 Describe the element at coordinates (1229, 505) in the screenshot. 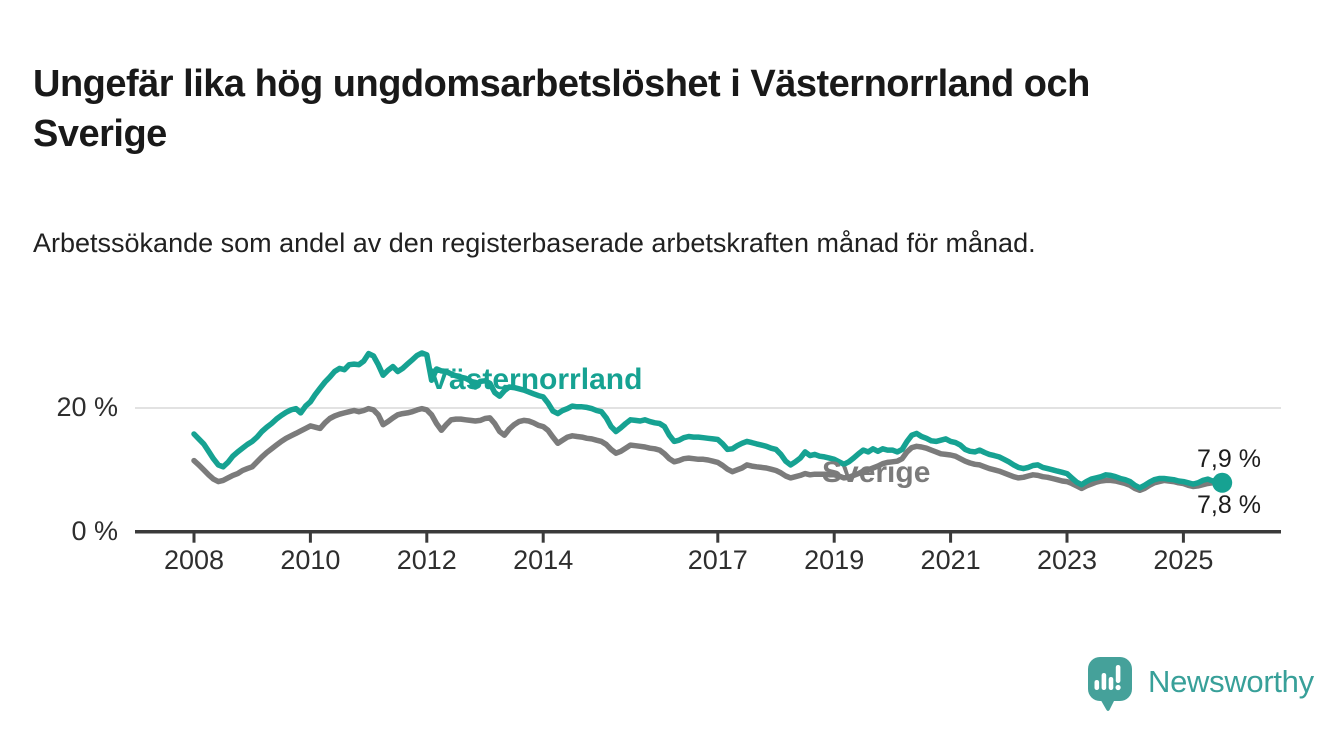

I see `end-value-label-sverige: 7,8 %` at that location.